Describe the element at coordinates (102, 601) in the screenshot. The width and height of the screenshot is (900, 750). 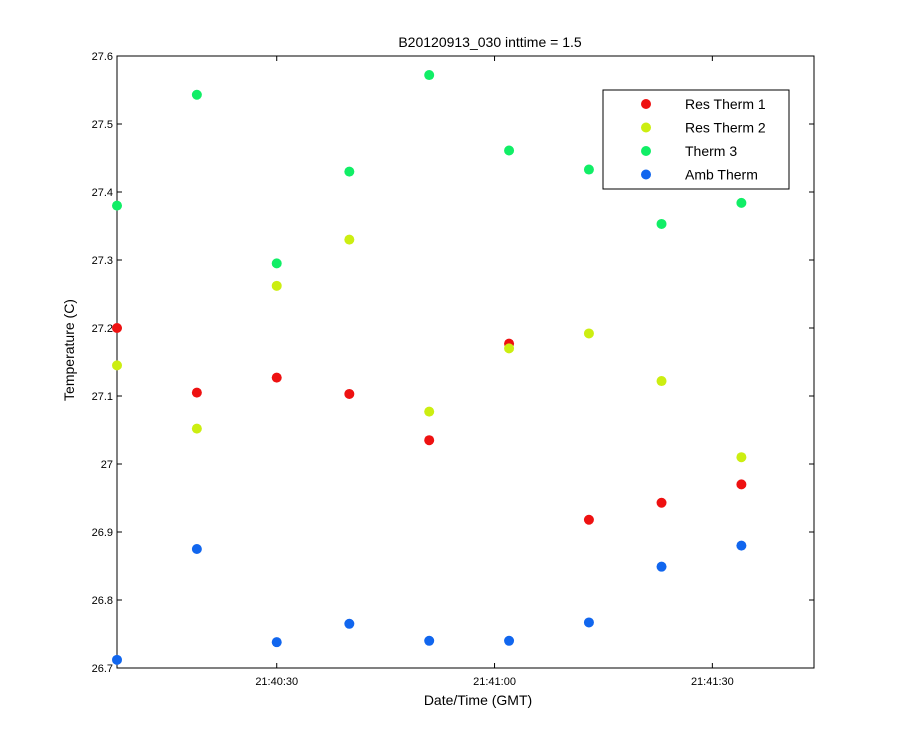
I see `y-tick-label: 26.8` at that location.